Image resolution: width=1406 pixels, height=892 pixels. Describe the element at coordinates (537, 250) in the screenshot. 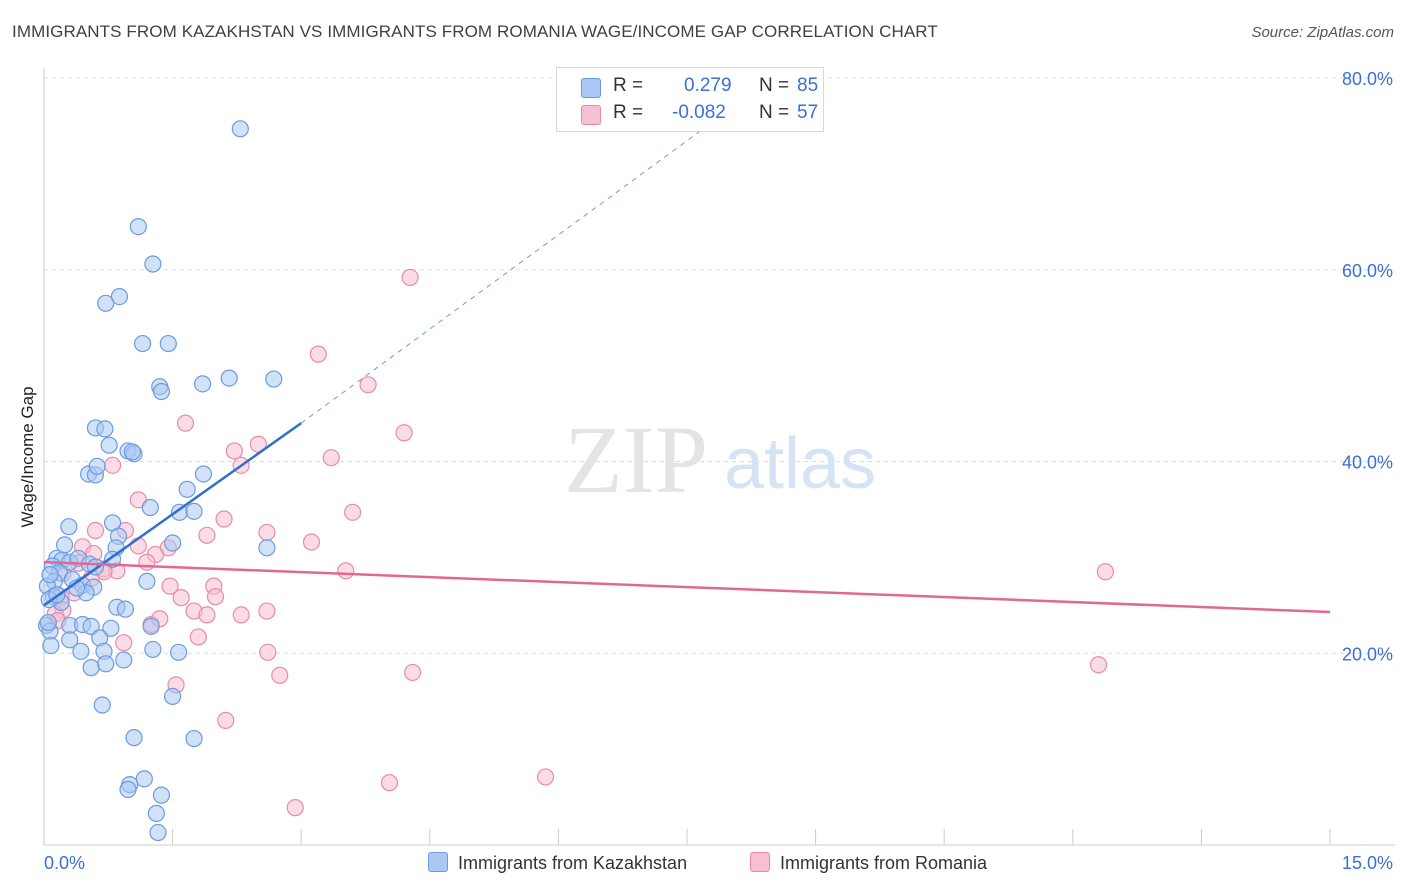

I see `kazakhstan-trend-extension` at that location.